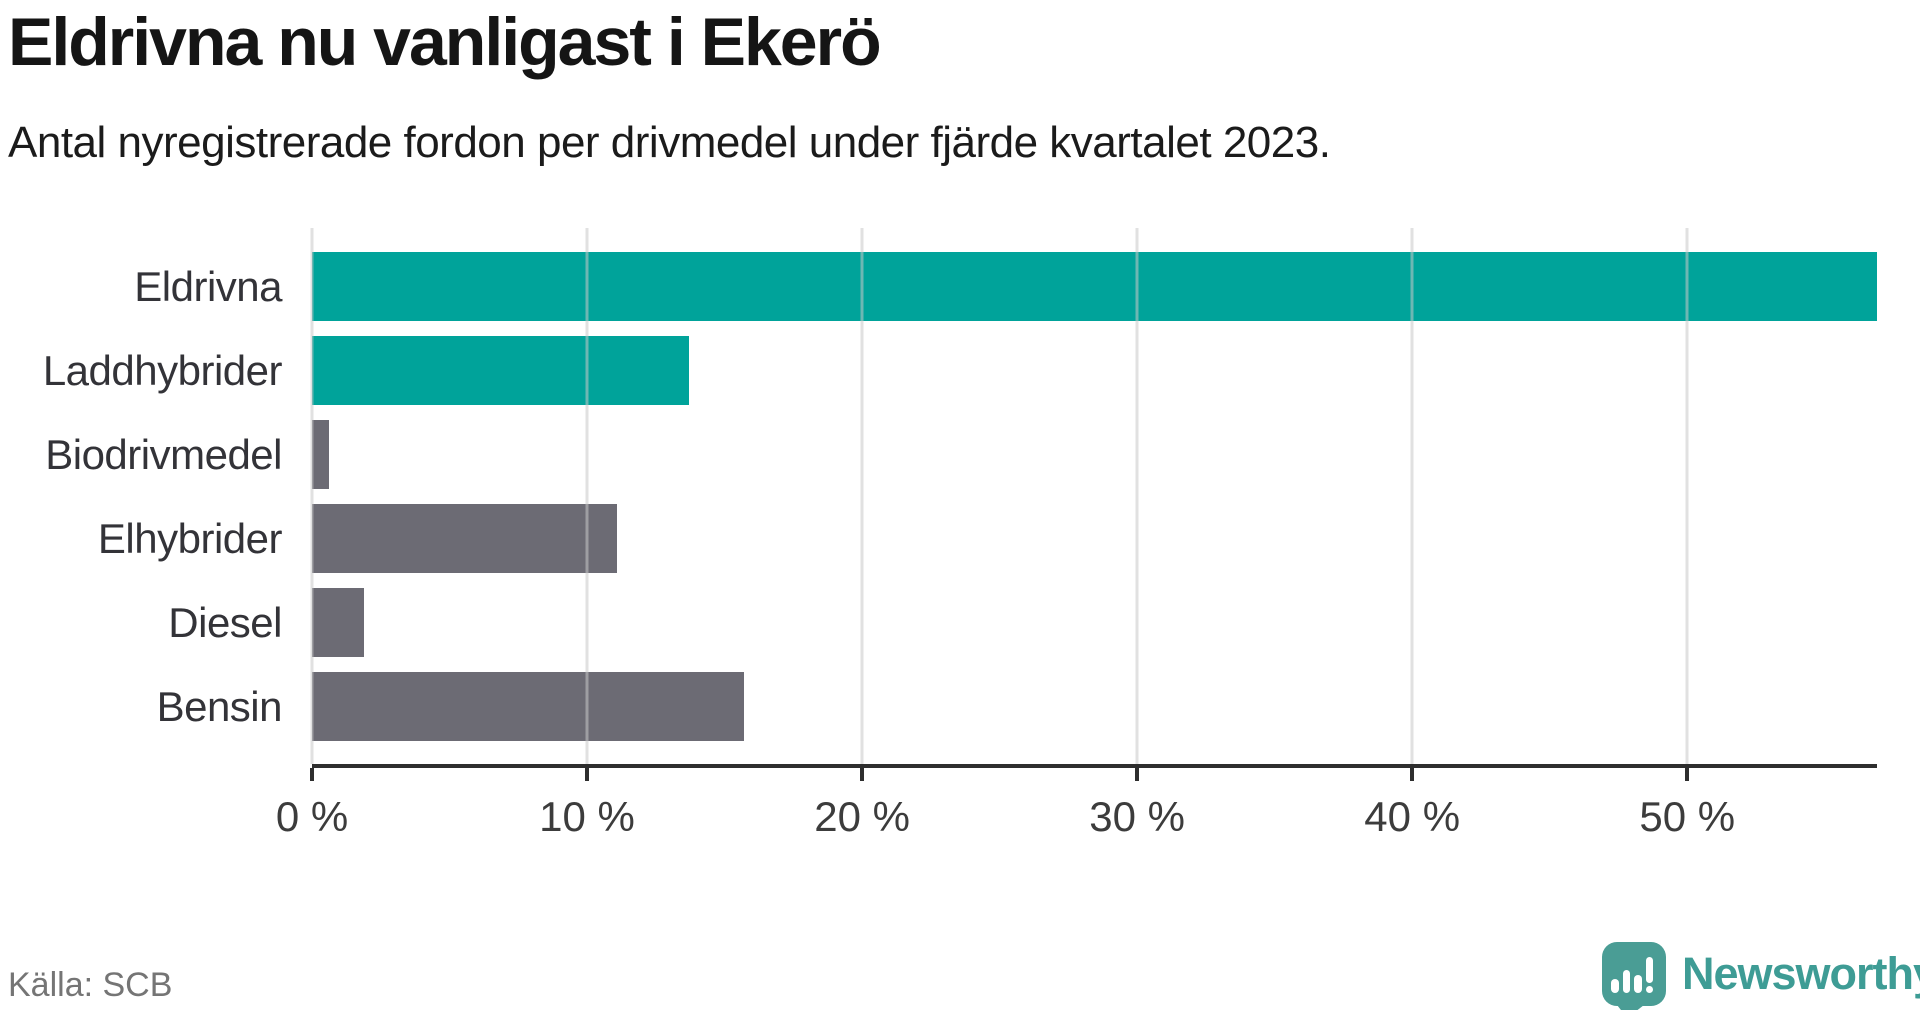  Describe the element at coordinates (862, 816) in the screenshot. I see `x-tick-label-20: 20 %` at that location.